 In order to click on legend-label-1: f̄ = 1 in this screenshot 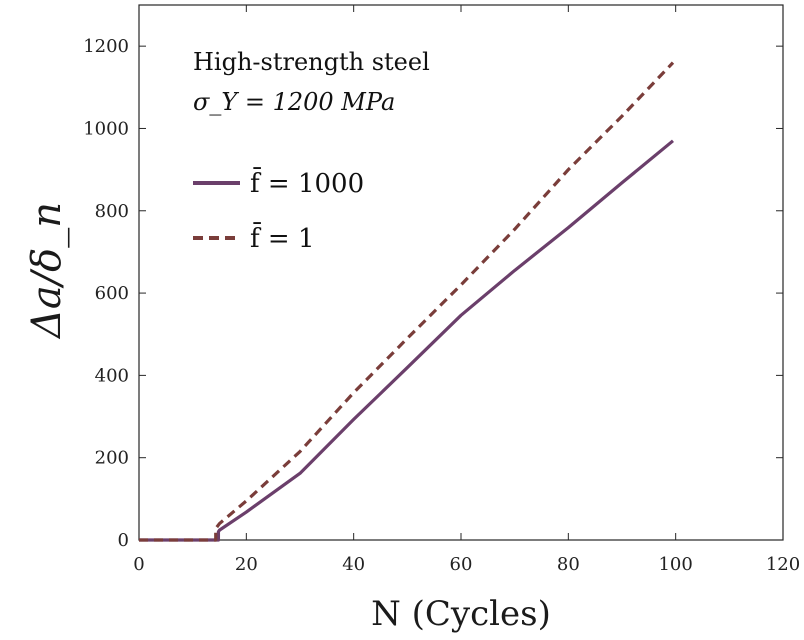, I will do `click(282, 237)`.